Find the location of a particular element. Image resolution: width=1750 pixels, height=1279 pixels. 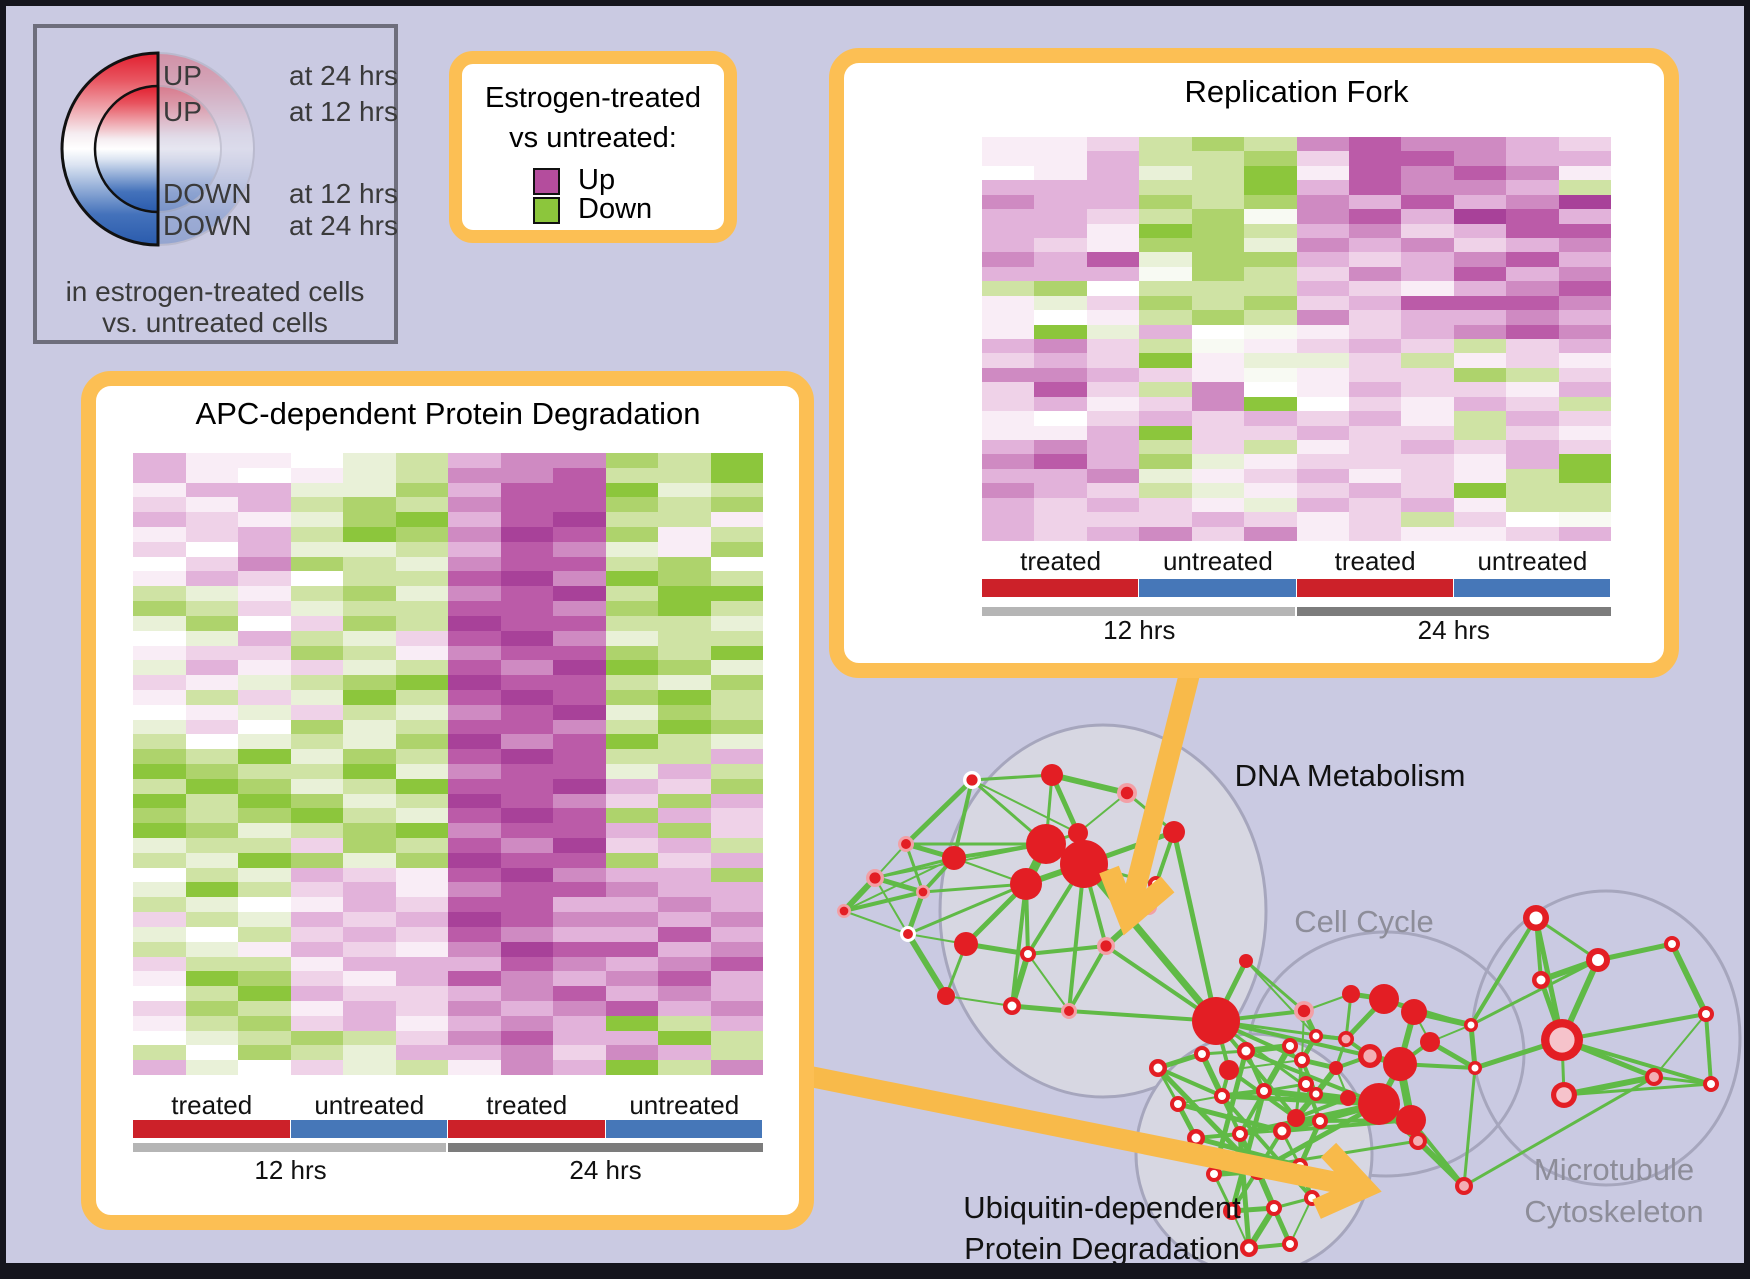

treated-bar is located at coordinates (1374, 588).